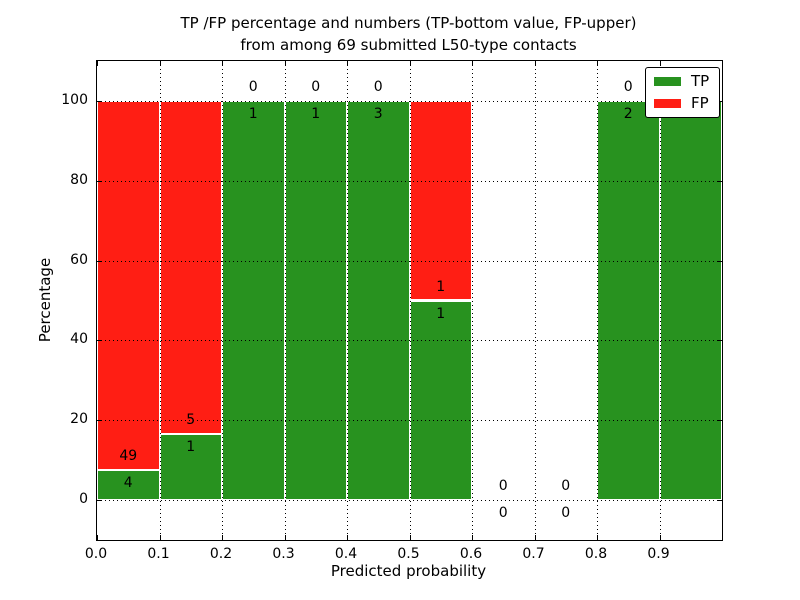  Describe the element at coordinates (128, 455) in the screenshot. I see `bar-count-label-fp: 49` at that location.